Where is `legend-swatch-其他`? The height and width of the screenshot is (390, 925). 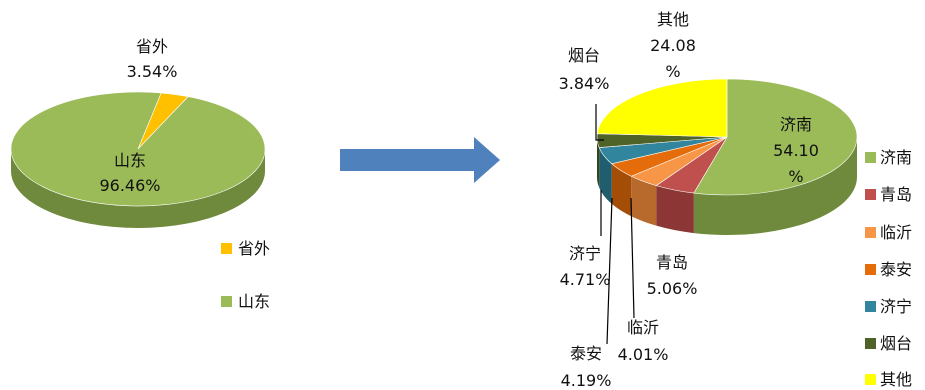 legend-swatch-其他 is located at coordinates (870, 379).